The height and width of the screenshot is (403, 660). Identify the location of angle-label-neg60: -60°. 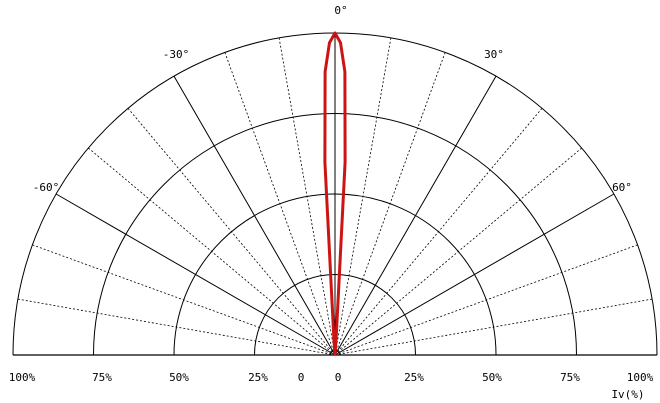
(46, 187).